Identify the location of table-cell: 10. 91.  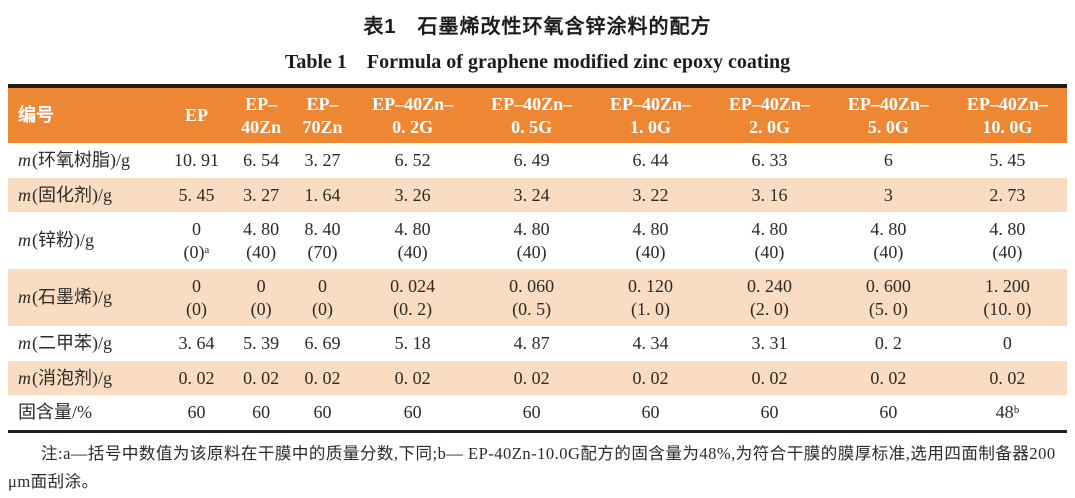
(196, 160).